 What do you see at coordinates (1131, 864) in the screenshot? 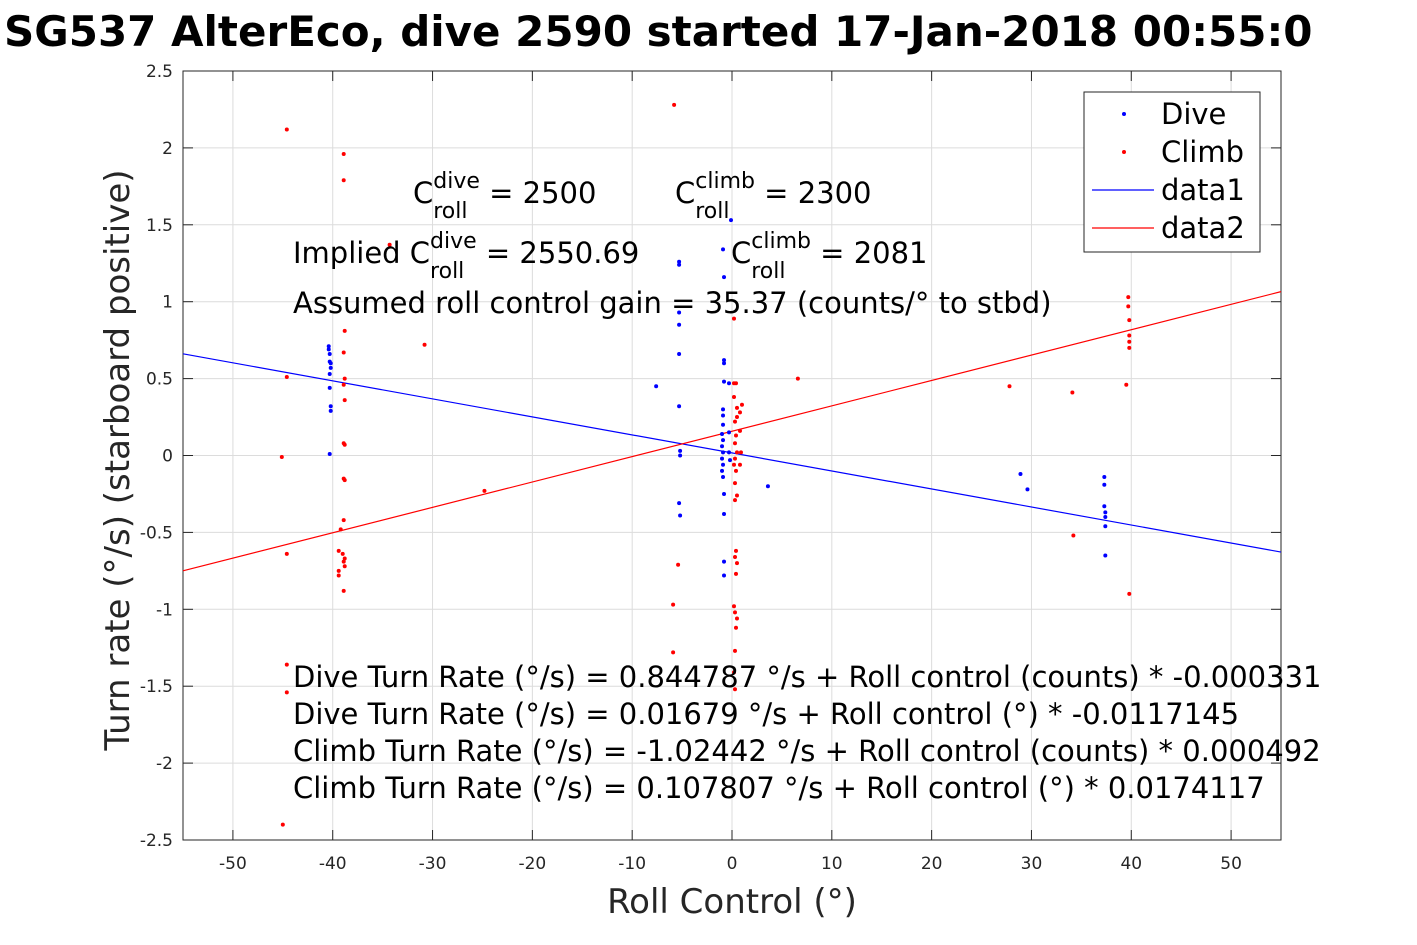
I see `x-tick-label: 40` at bounding box center [1131, 864].